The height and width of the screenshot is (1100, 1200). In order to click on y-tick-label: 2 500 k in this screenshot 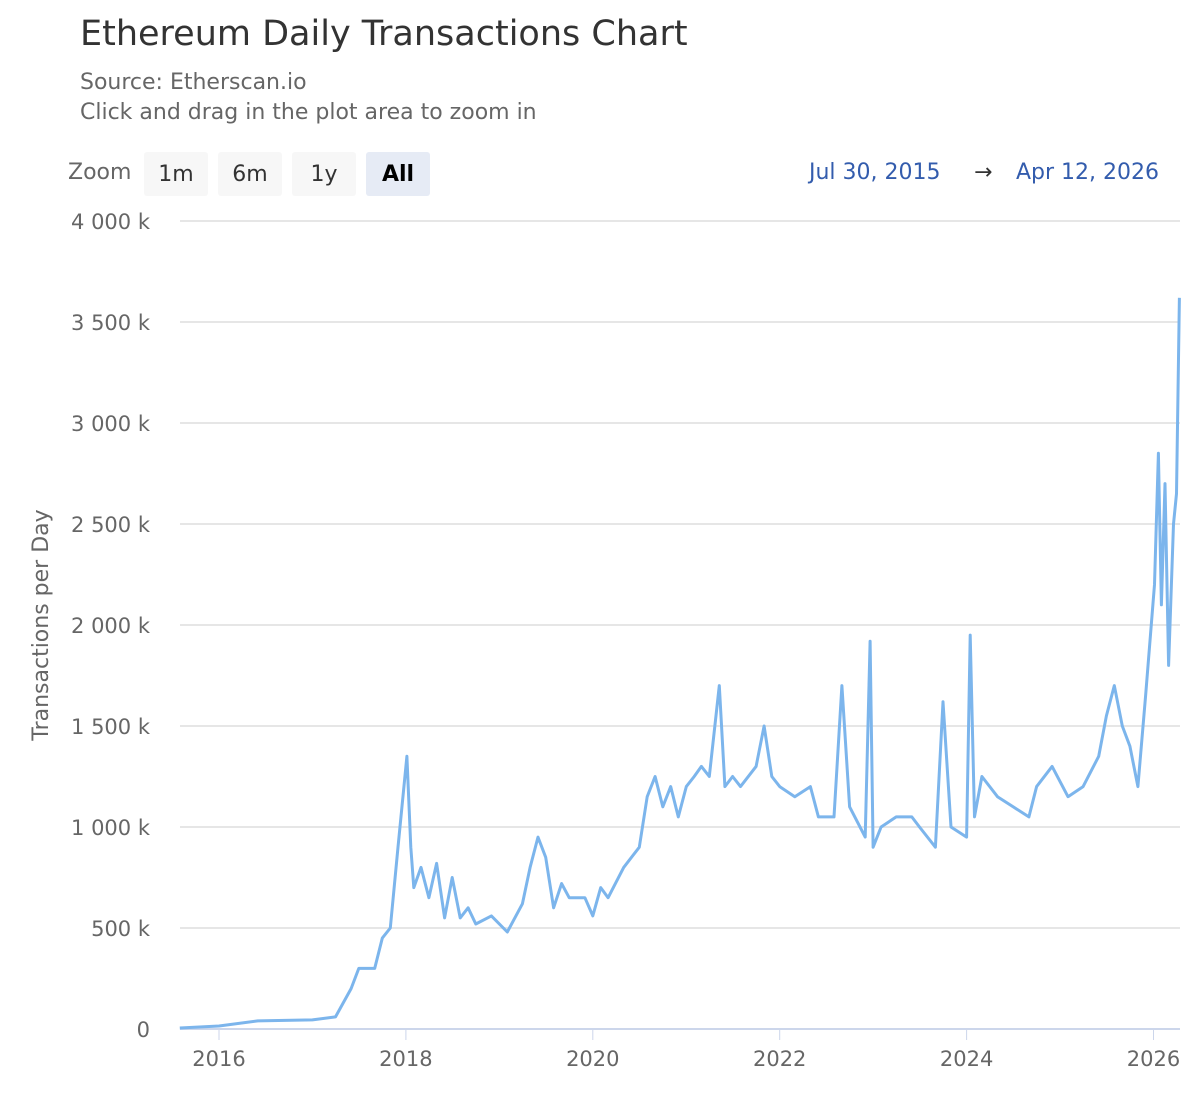, I will do `click(111, 525)`.